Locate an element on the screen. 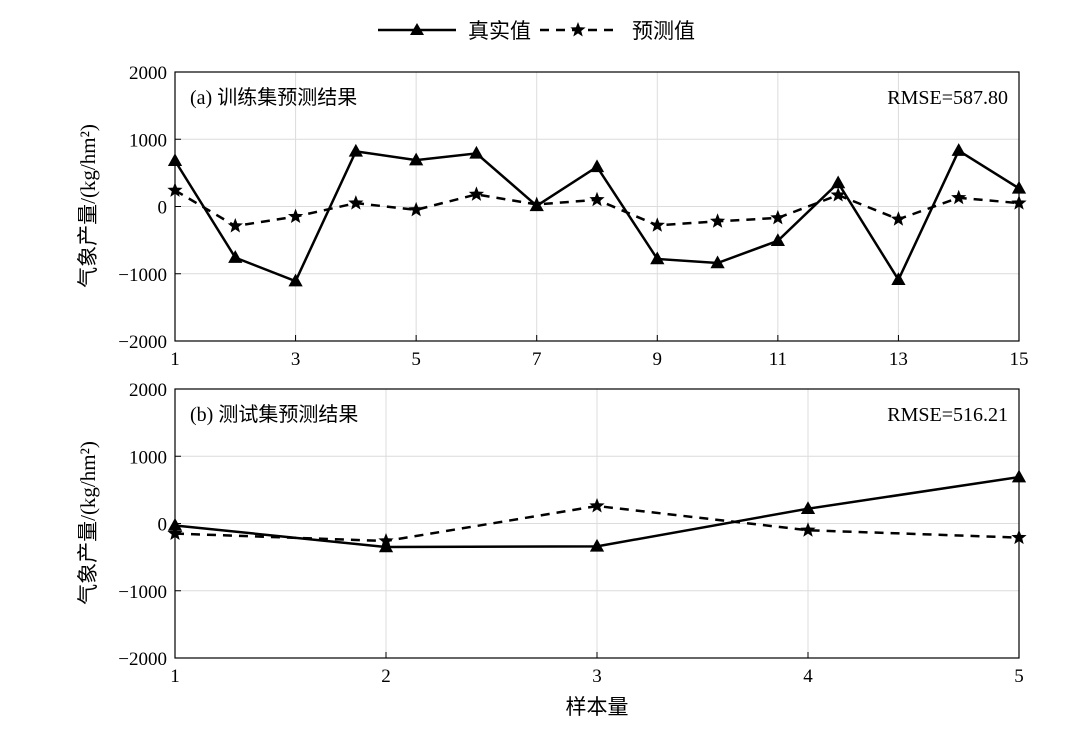 The image size is (1075, 752). x-axis-label: 样本量 is located at coordinates (597, 707).